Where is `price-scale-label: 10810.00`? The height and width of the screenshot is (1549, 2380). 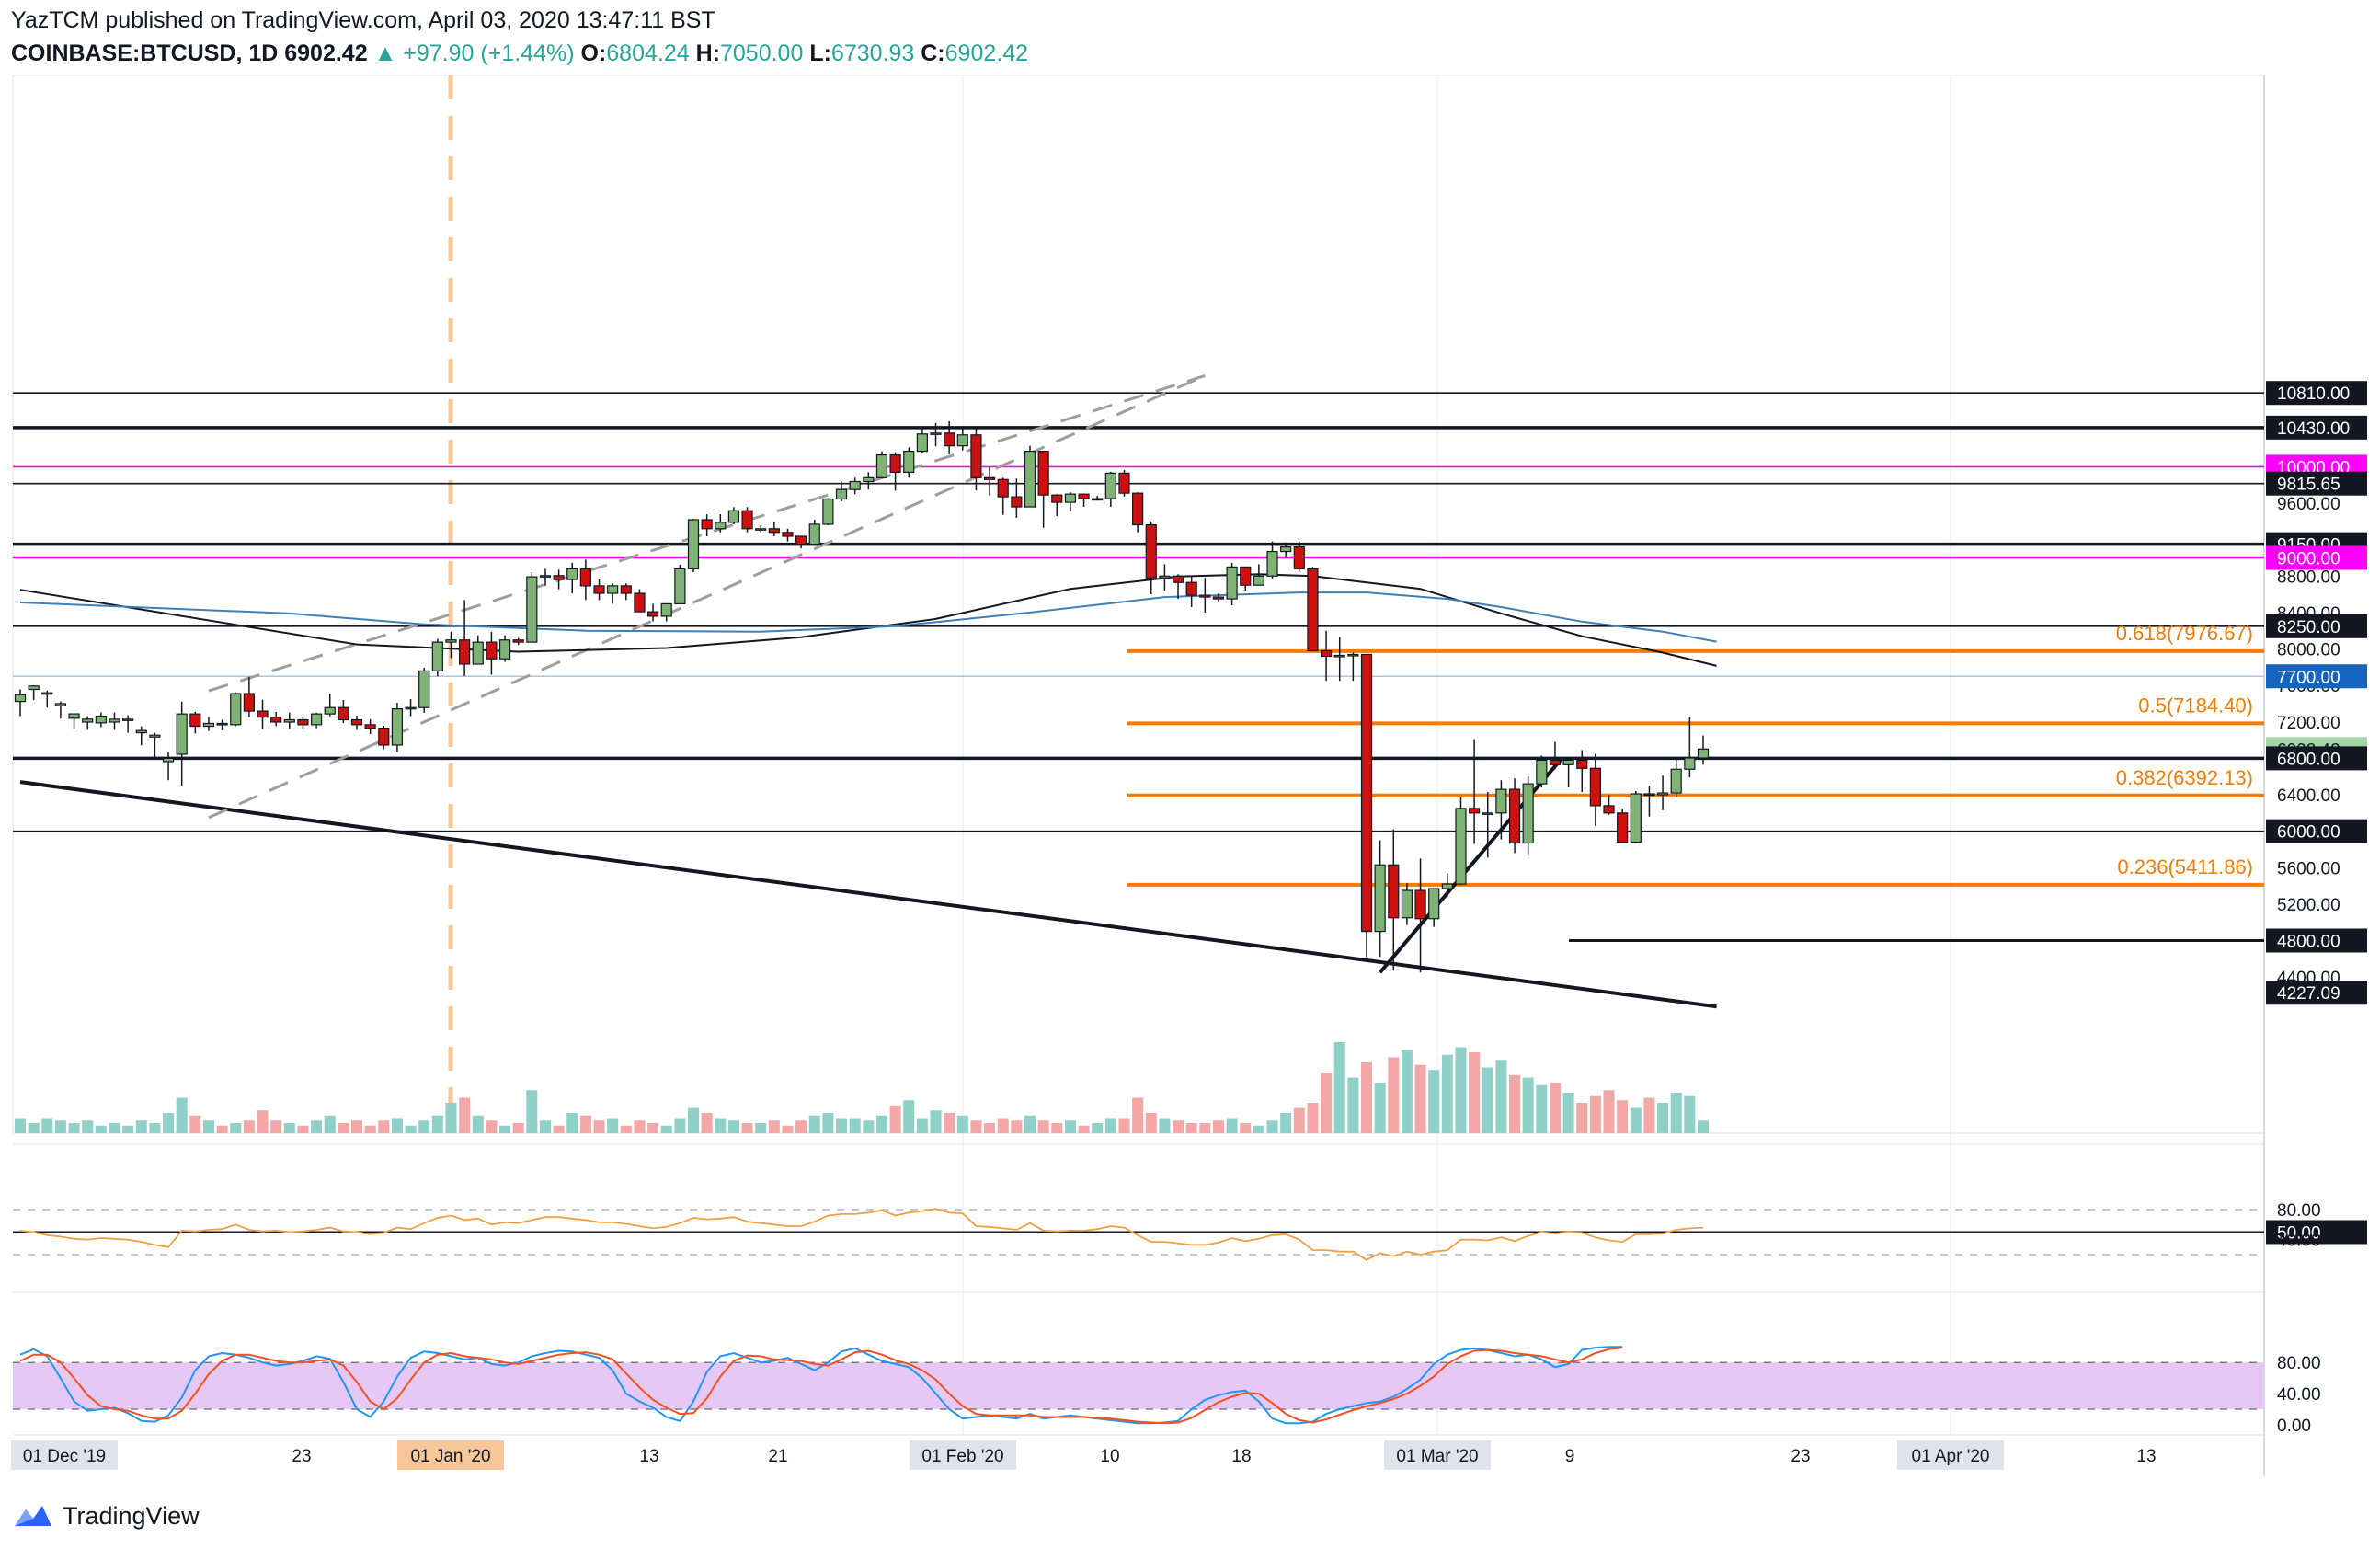
price-scale-label: 10810.00 is located at coordinates (2313, 394).